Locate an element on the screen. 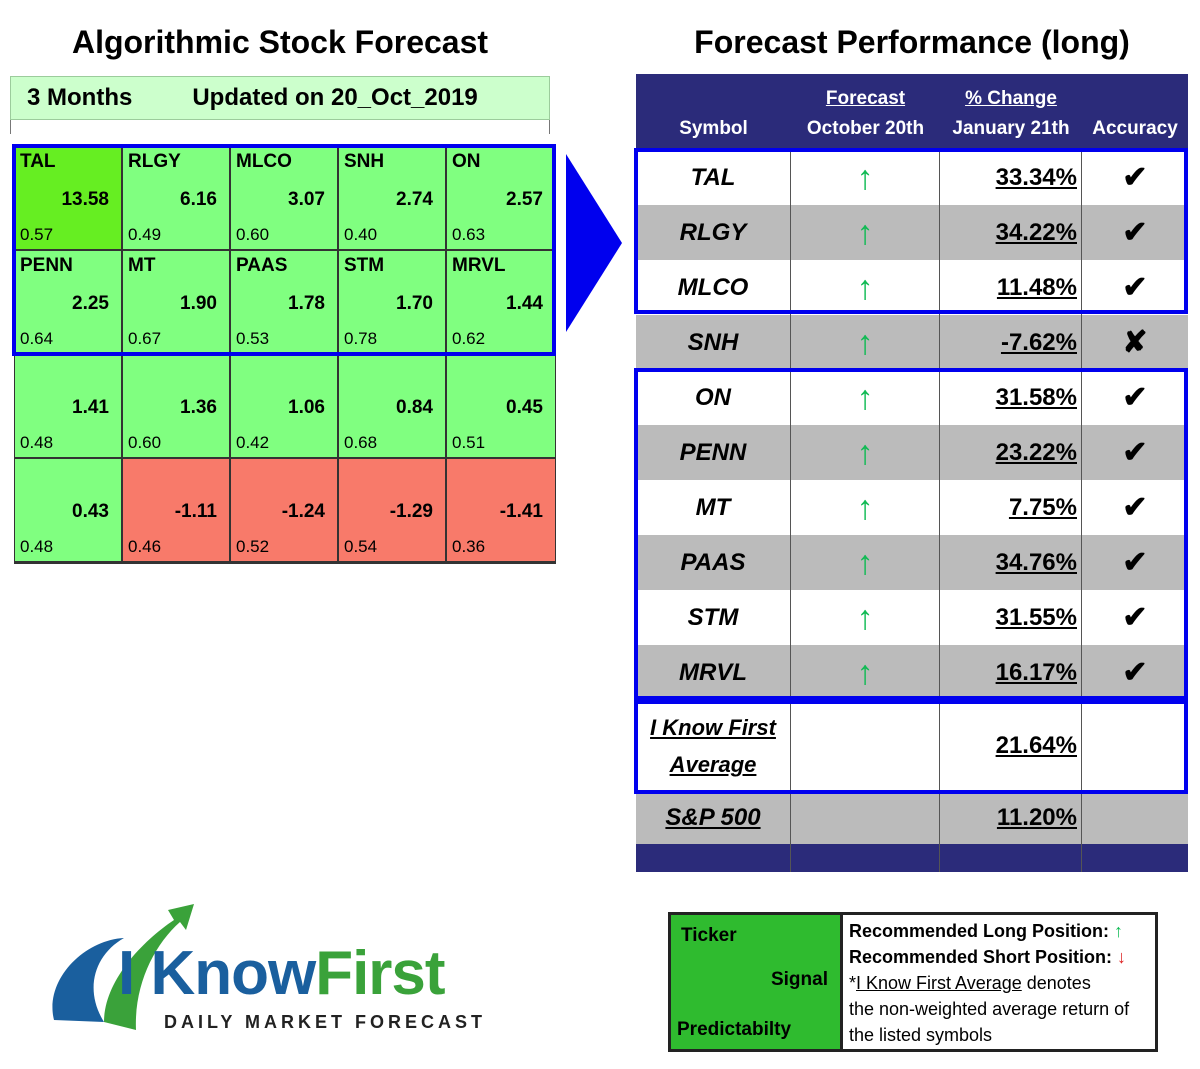  average-highlight is located at coordinates (911, 747).